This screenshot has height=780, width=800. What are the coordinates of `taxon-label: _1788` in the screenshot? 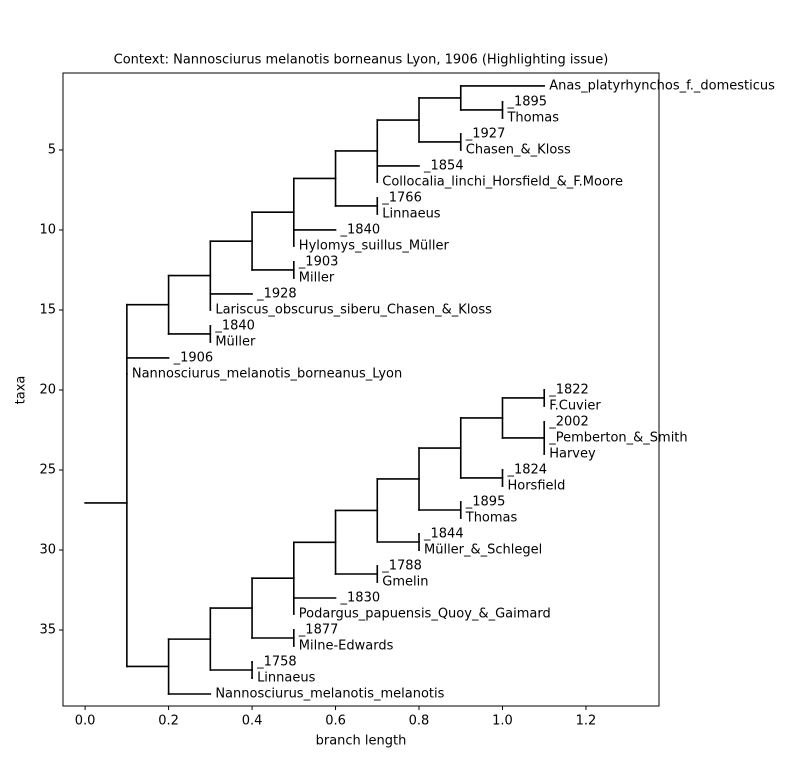 It's located at (401, 565).